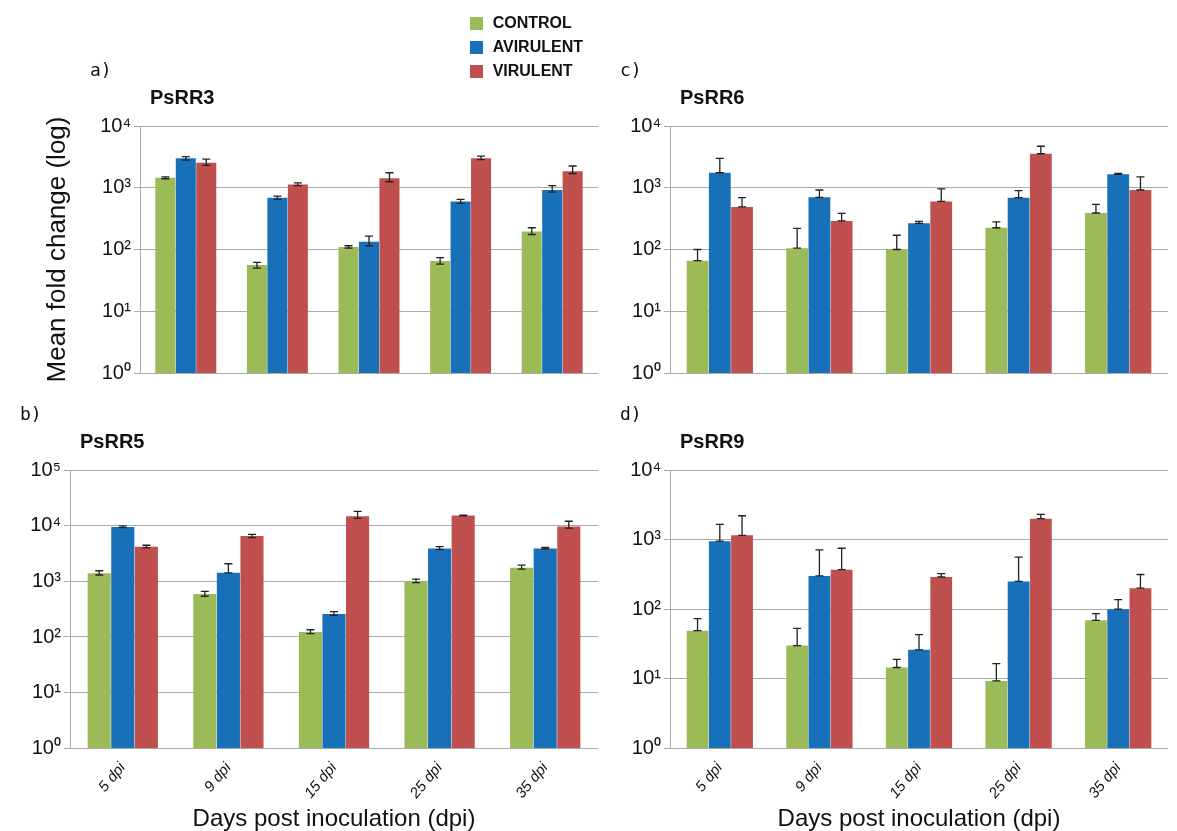 The image size is (1177, 831). I want to click on y-axis-title: Mean fold change (log), so click(55, 249).